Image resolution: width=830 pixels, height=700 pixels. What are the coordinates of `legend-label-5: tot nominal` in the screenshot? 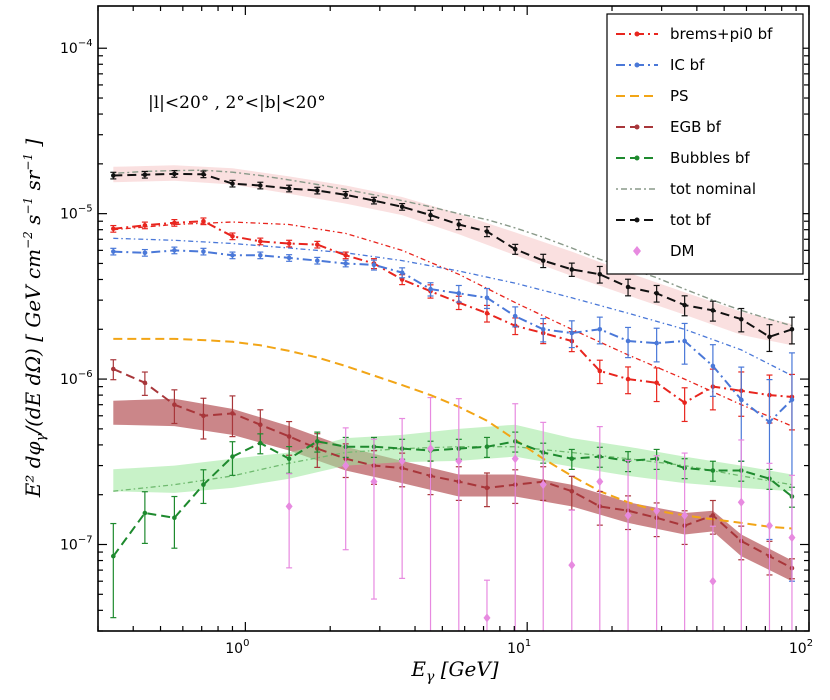 It's located at (713, 189).